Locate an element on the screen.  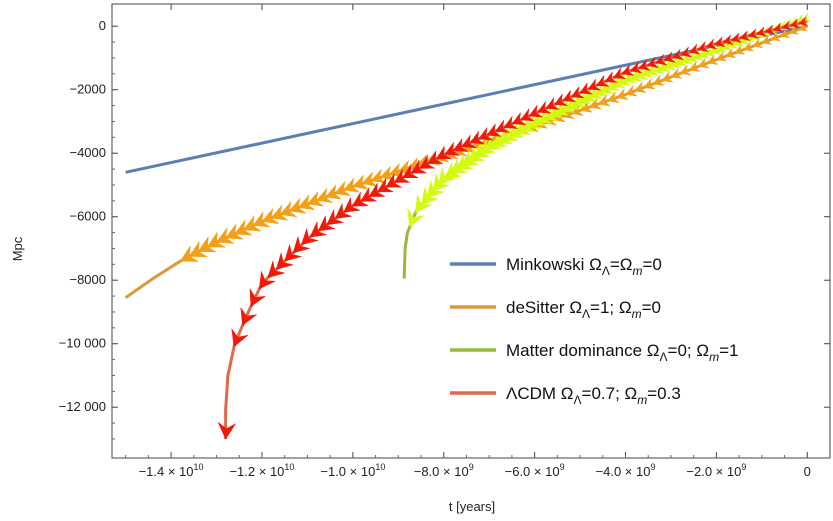
x-tick-label: −8.0 × 10⁹ is located at coordinates (444, 470).